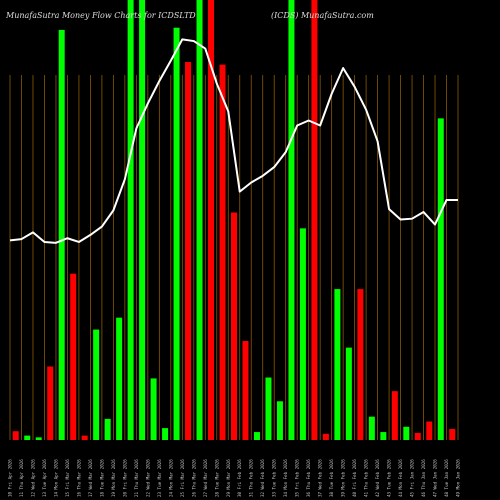 This screenshot has height=500, width=500. I want to click on x-tick-label: 17 Wed Mar 2026, so click(90, 478).